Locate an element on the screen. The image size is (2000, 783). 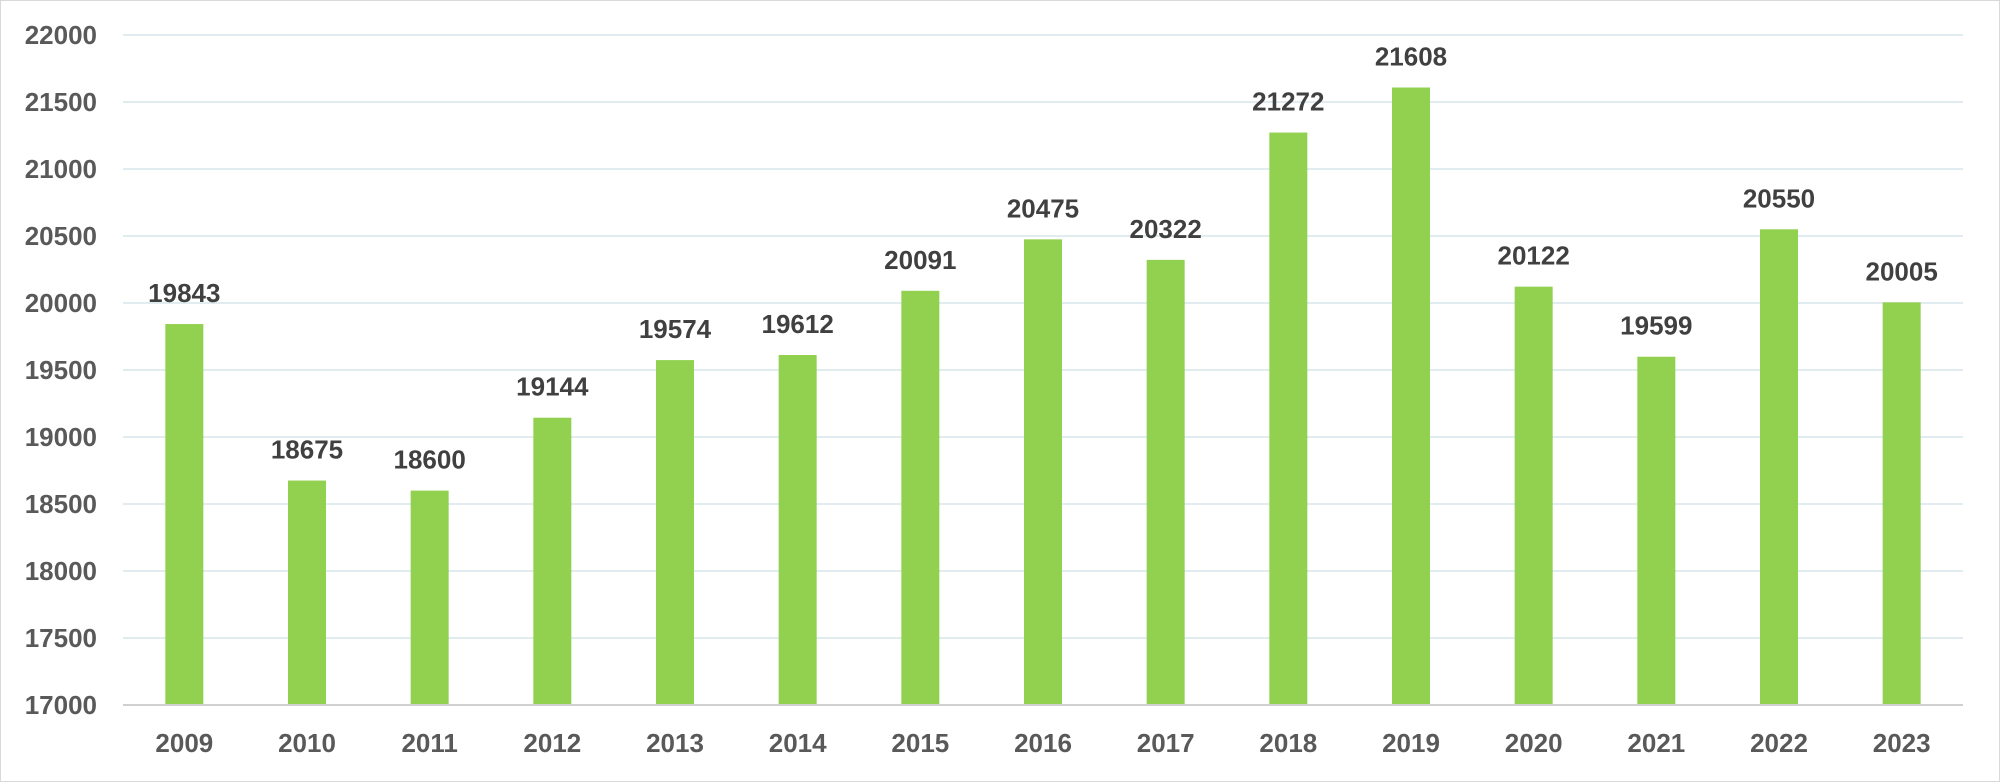
x-tick-label: 2010 is located at coordinates (307, 743).